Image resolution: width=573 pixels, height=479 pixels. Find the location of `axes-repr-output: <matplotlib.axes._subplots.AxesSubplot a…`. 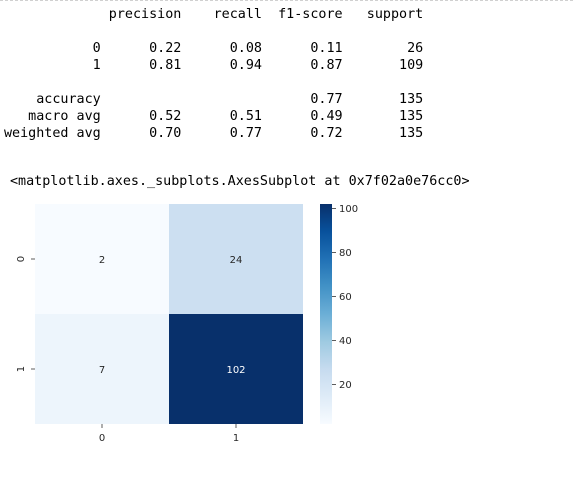

axes-repr-output: <matplotlib.axes._subplots.AxesSubplot a… is located at coordinates (240, 181).